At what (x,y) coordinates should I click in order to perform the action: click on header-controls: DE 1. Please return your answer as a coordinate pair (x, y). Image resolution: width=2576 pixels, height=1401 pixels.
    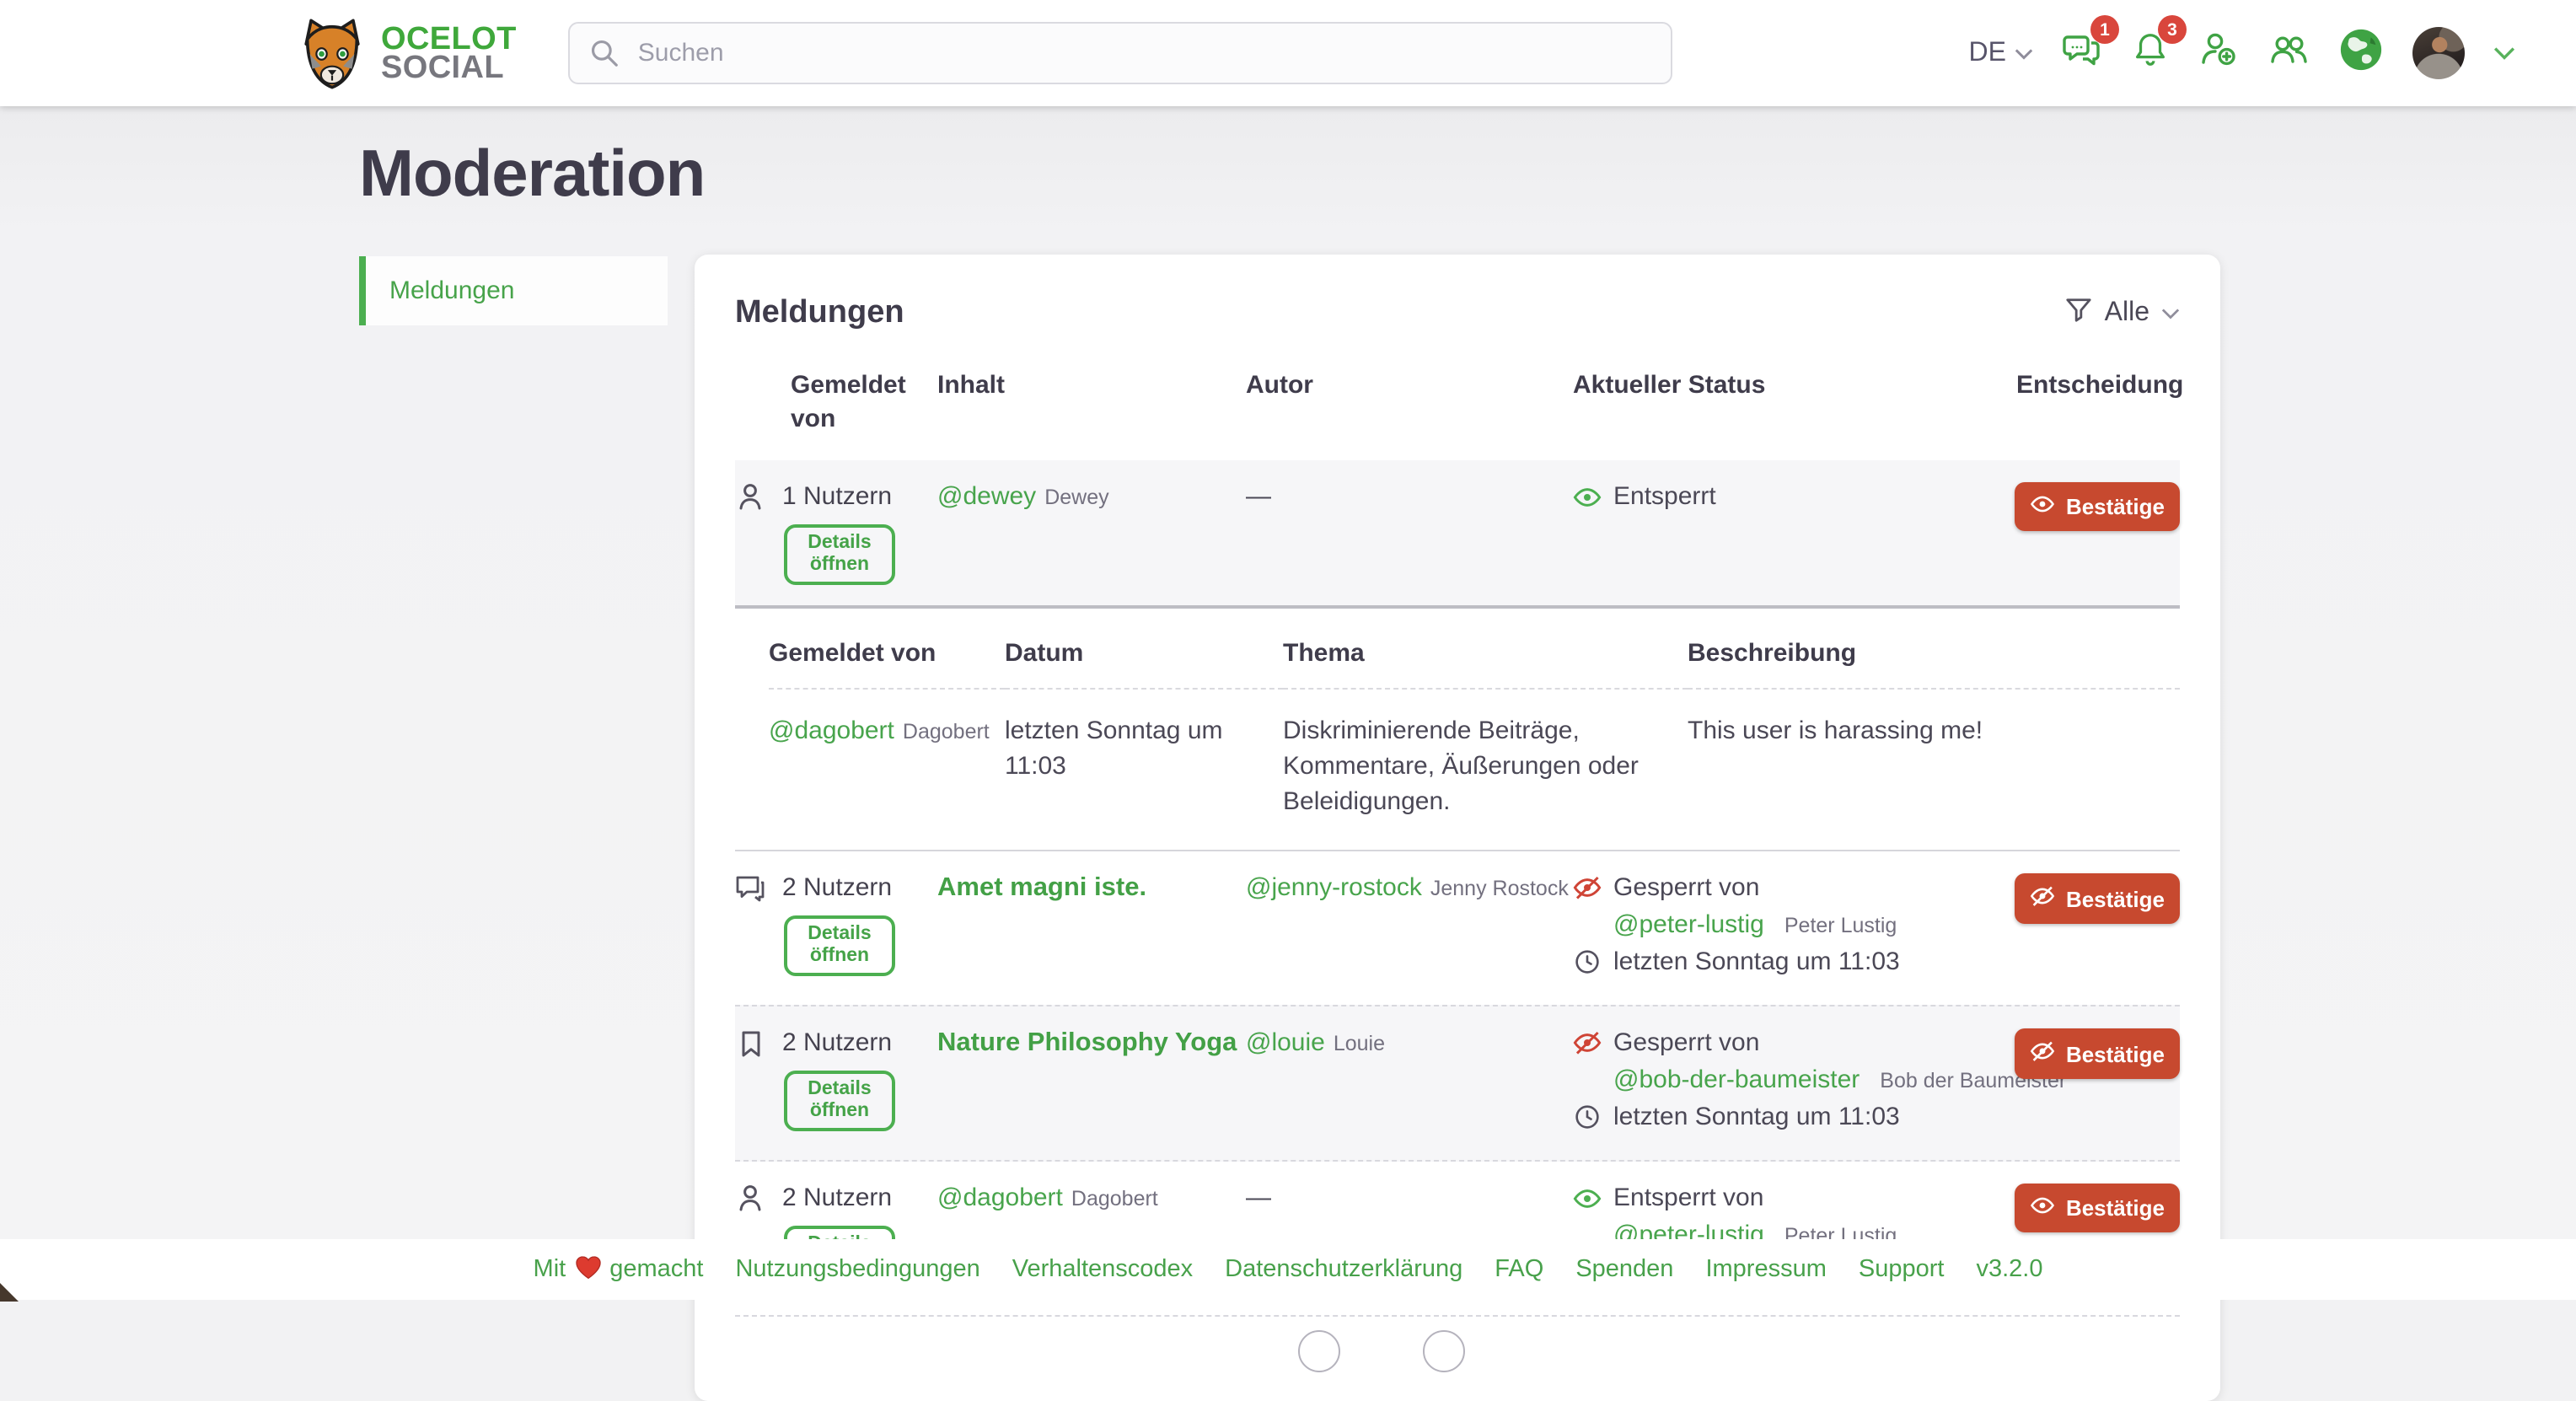
    Looking at the image, I should click on (2242, 47).